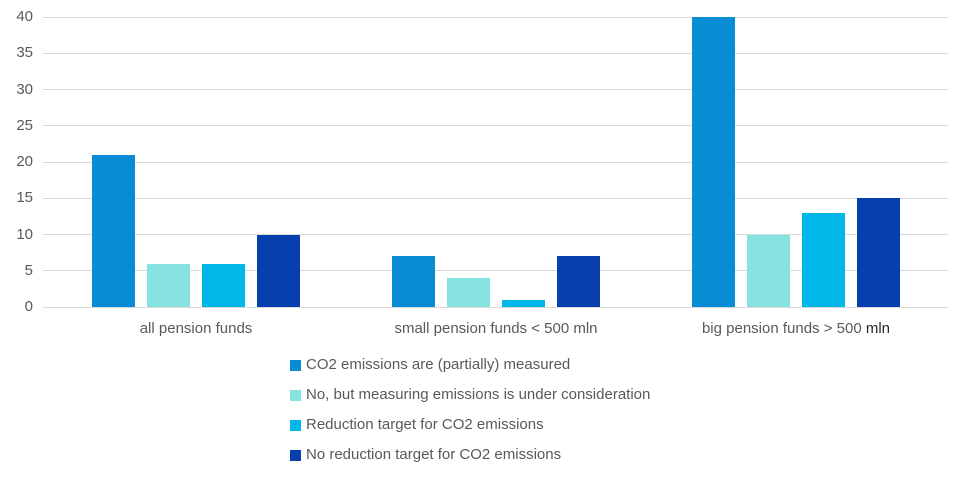  I want to click on bar-series1-cat3, so click(713, 162).